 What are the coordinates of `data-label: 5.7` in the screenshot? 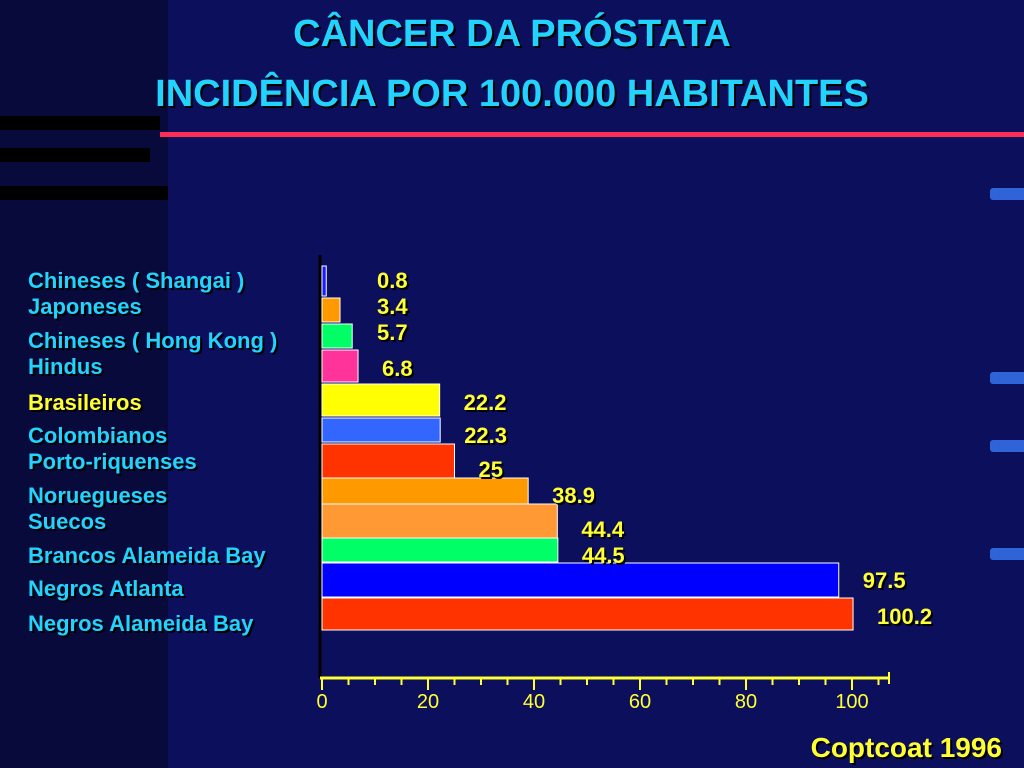 It's located at (392, 332).